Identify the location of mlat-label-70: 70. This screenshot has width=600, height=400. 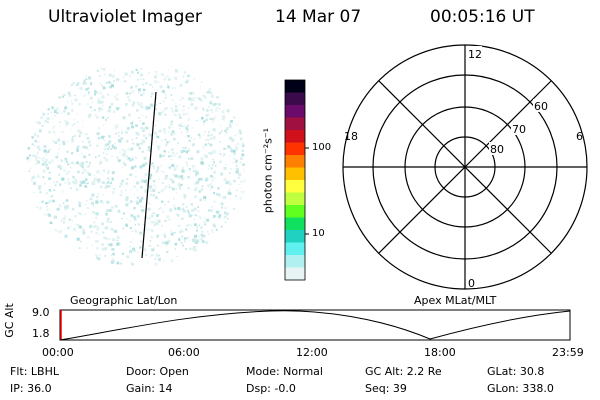
(519, 129).